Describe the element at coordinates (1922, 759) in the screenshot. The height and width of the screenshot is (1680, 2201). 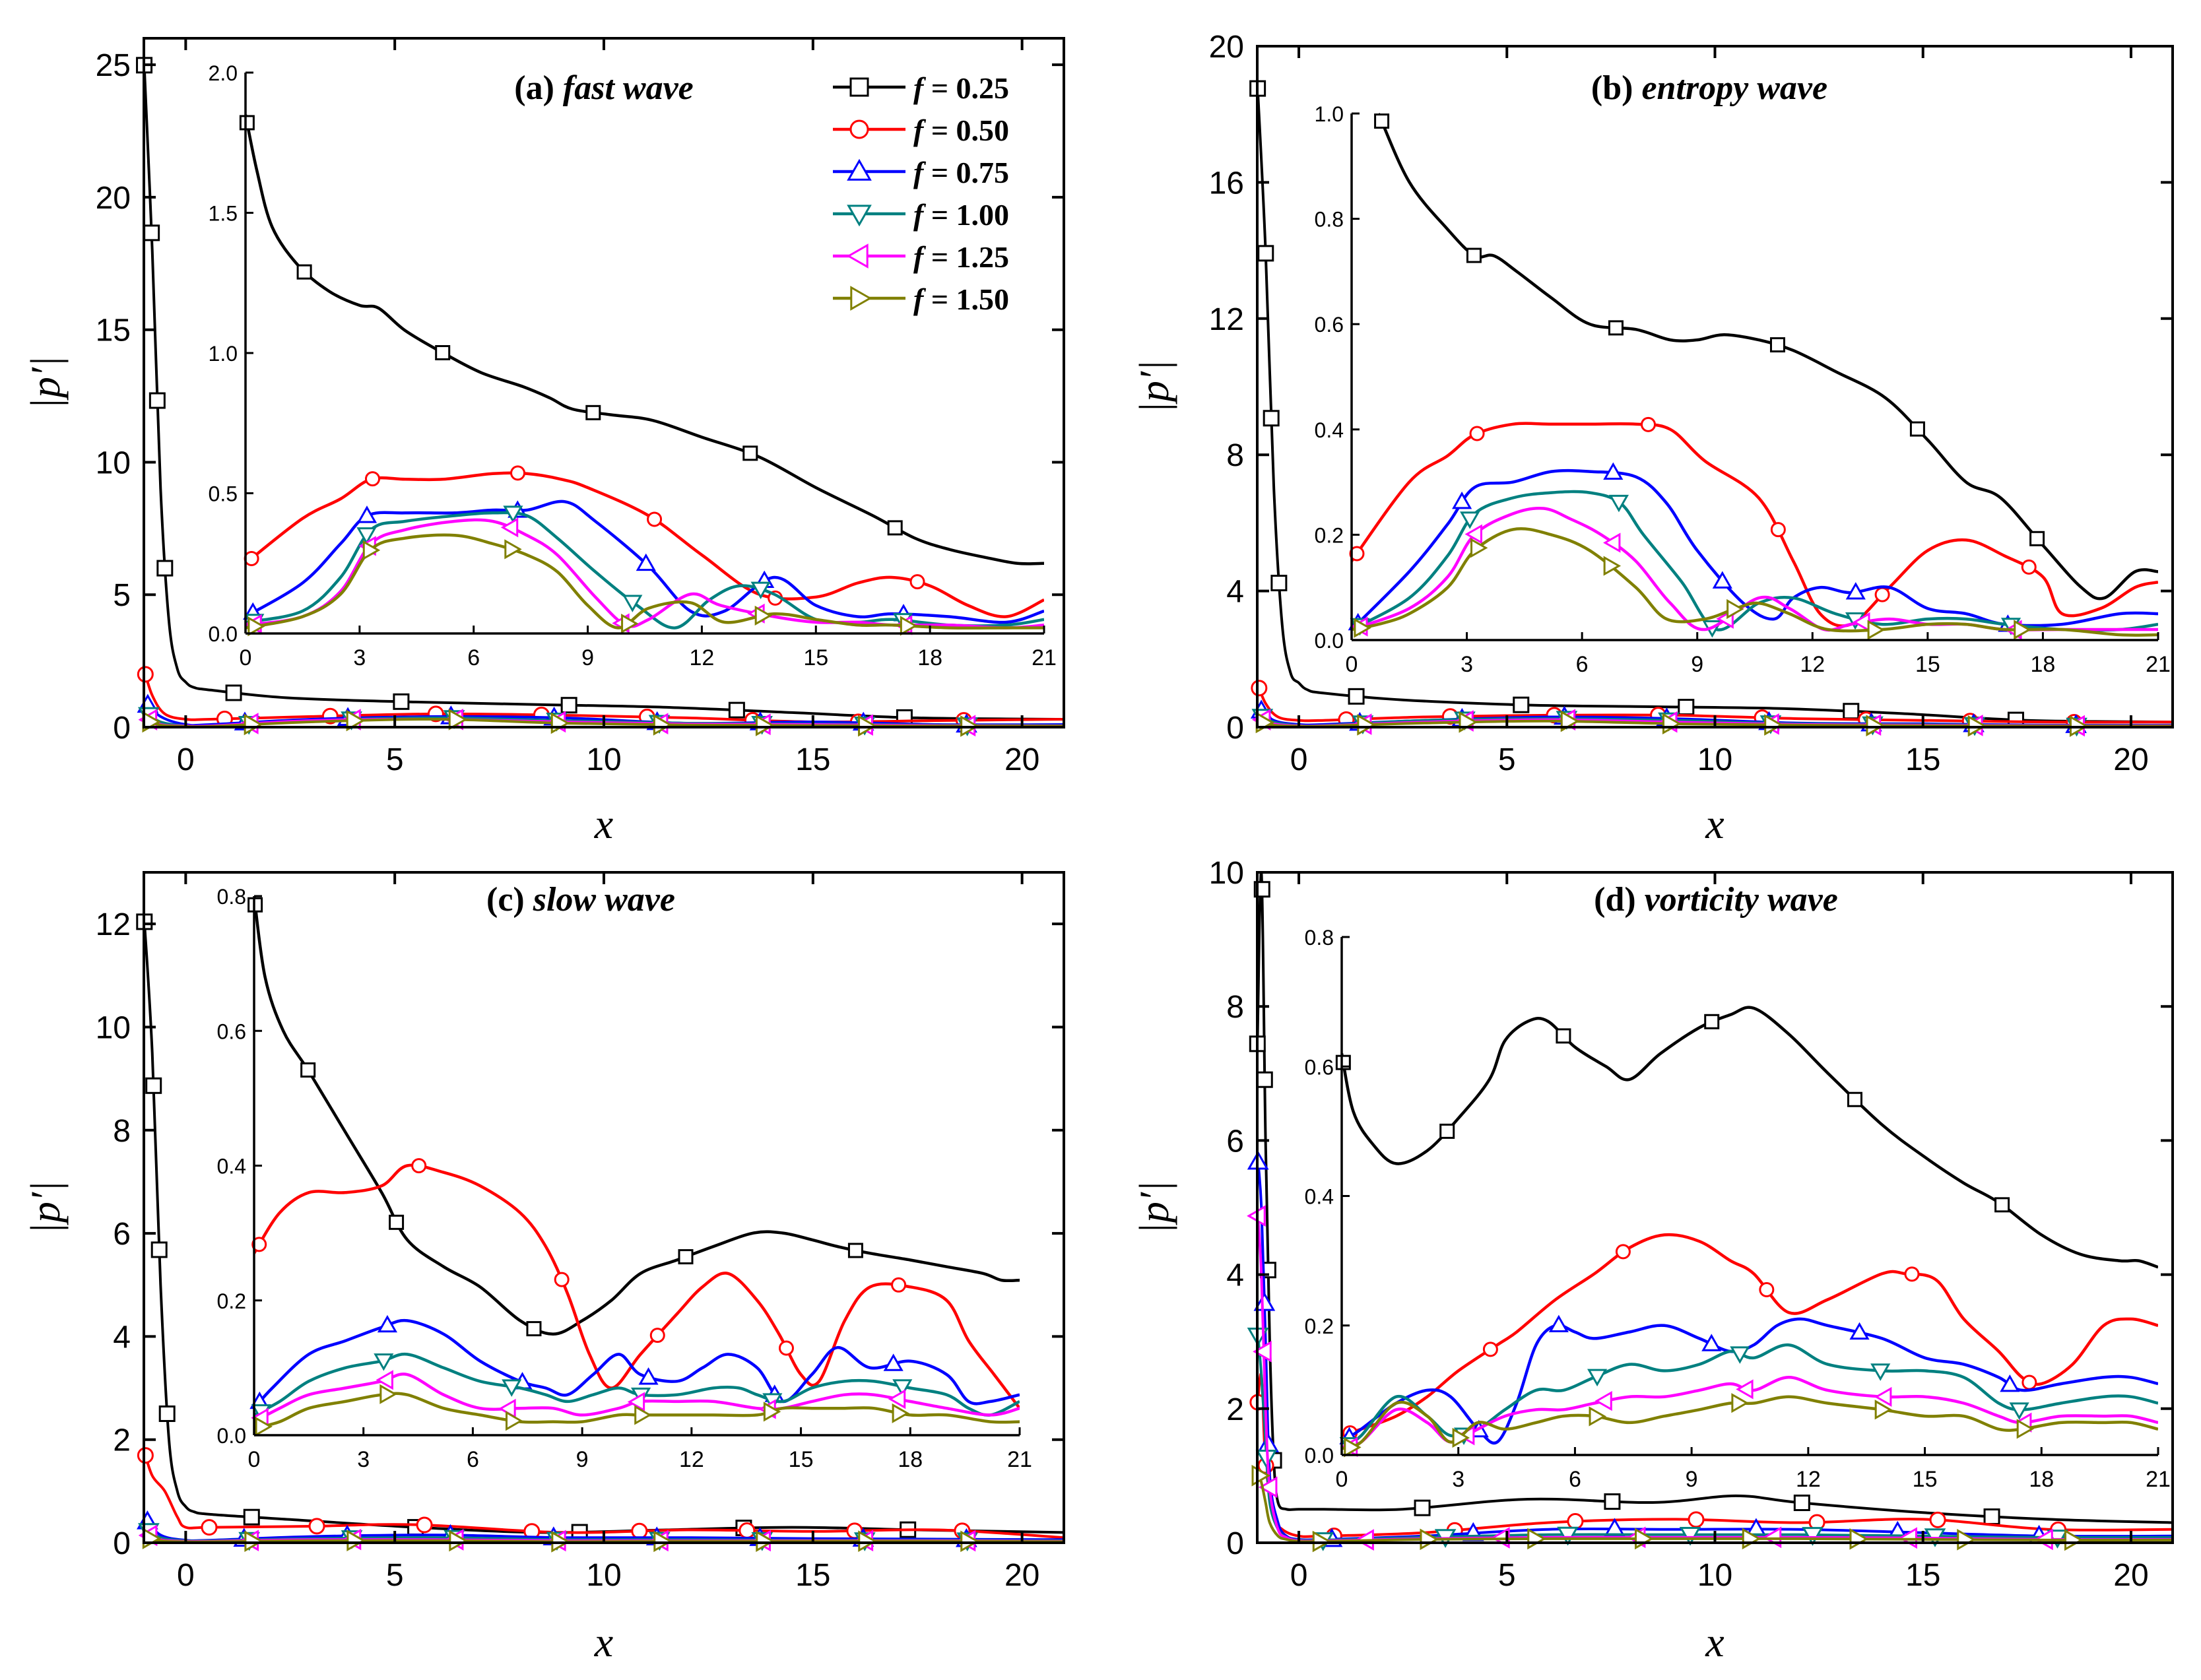
I see `x-tick-label: 15` at that location.